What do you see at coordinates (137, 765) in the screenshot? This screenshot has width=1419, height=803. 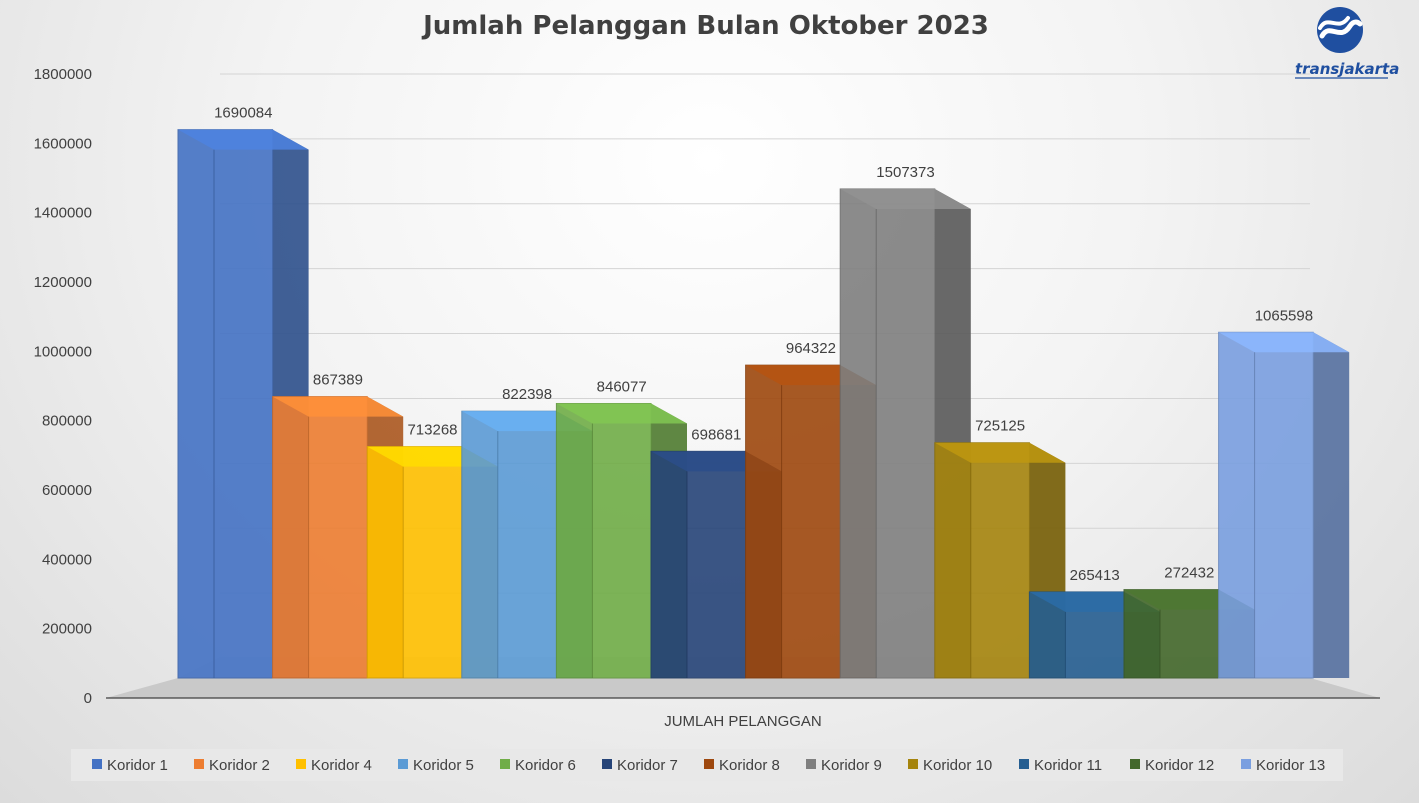 I see `legend-label: Koridor 1` at bounding box center [137, 765].